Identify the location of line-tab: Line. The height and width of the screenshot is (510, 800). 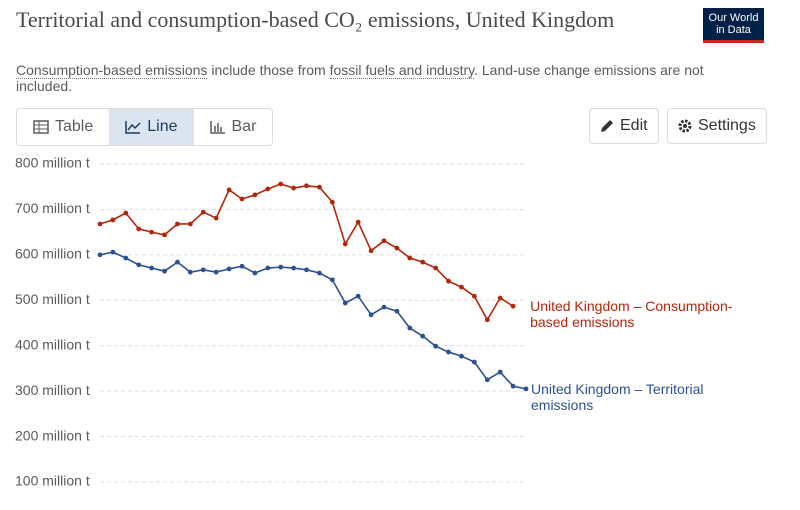
(151, 127).